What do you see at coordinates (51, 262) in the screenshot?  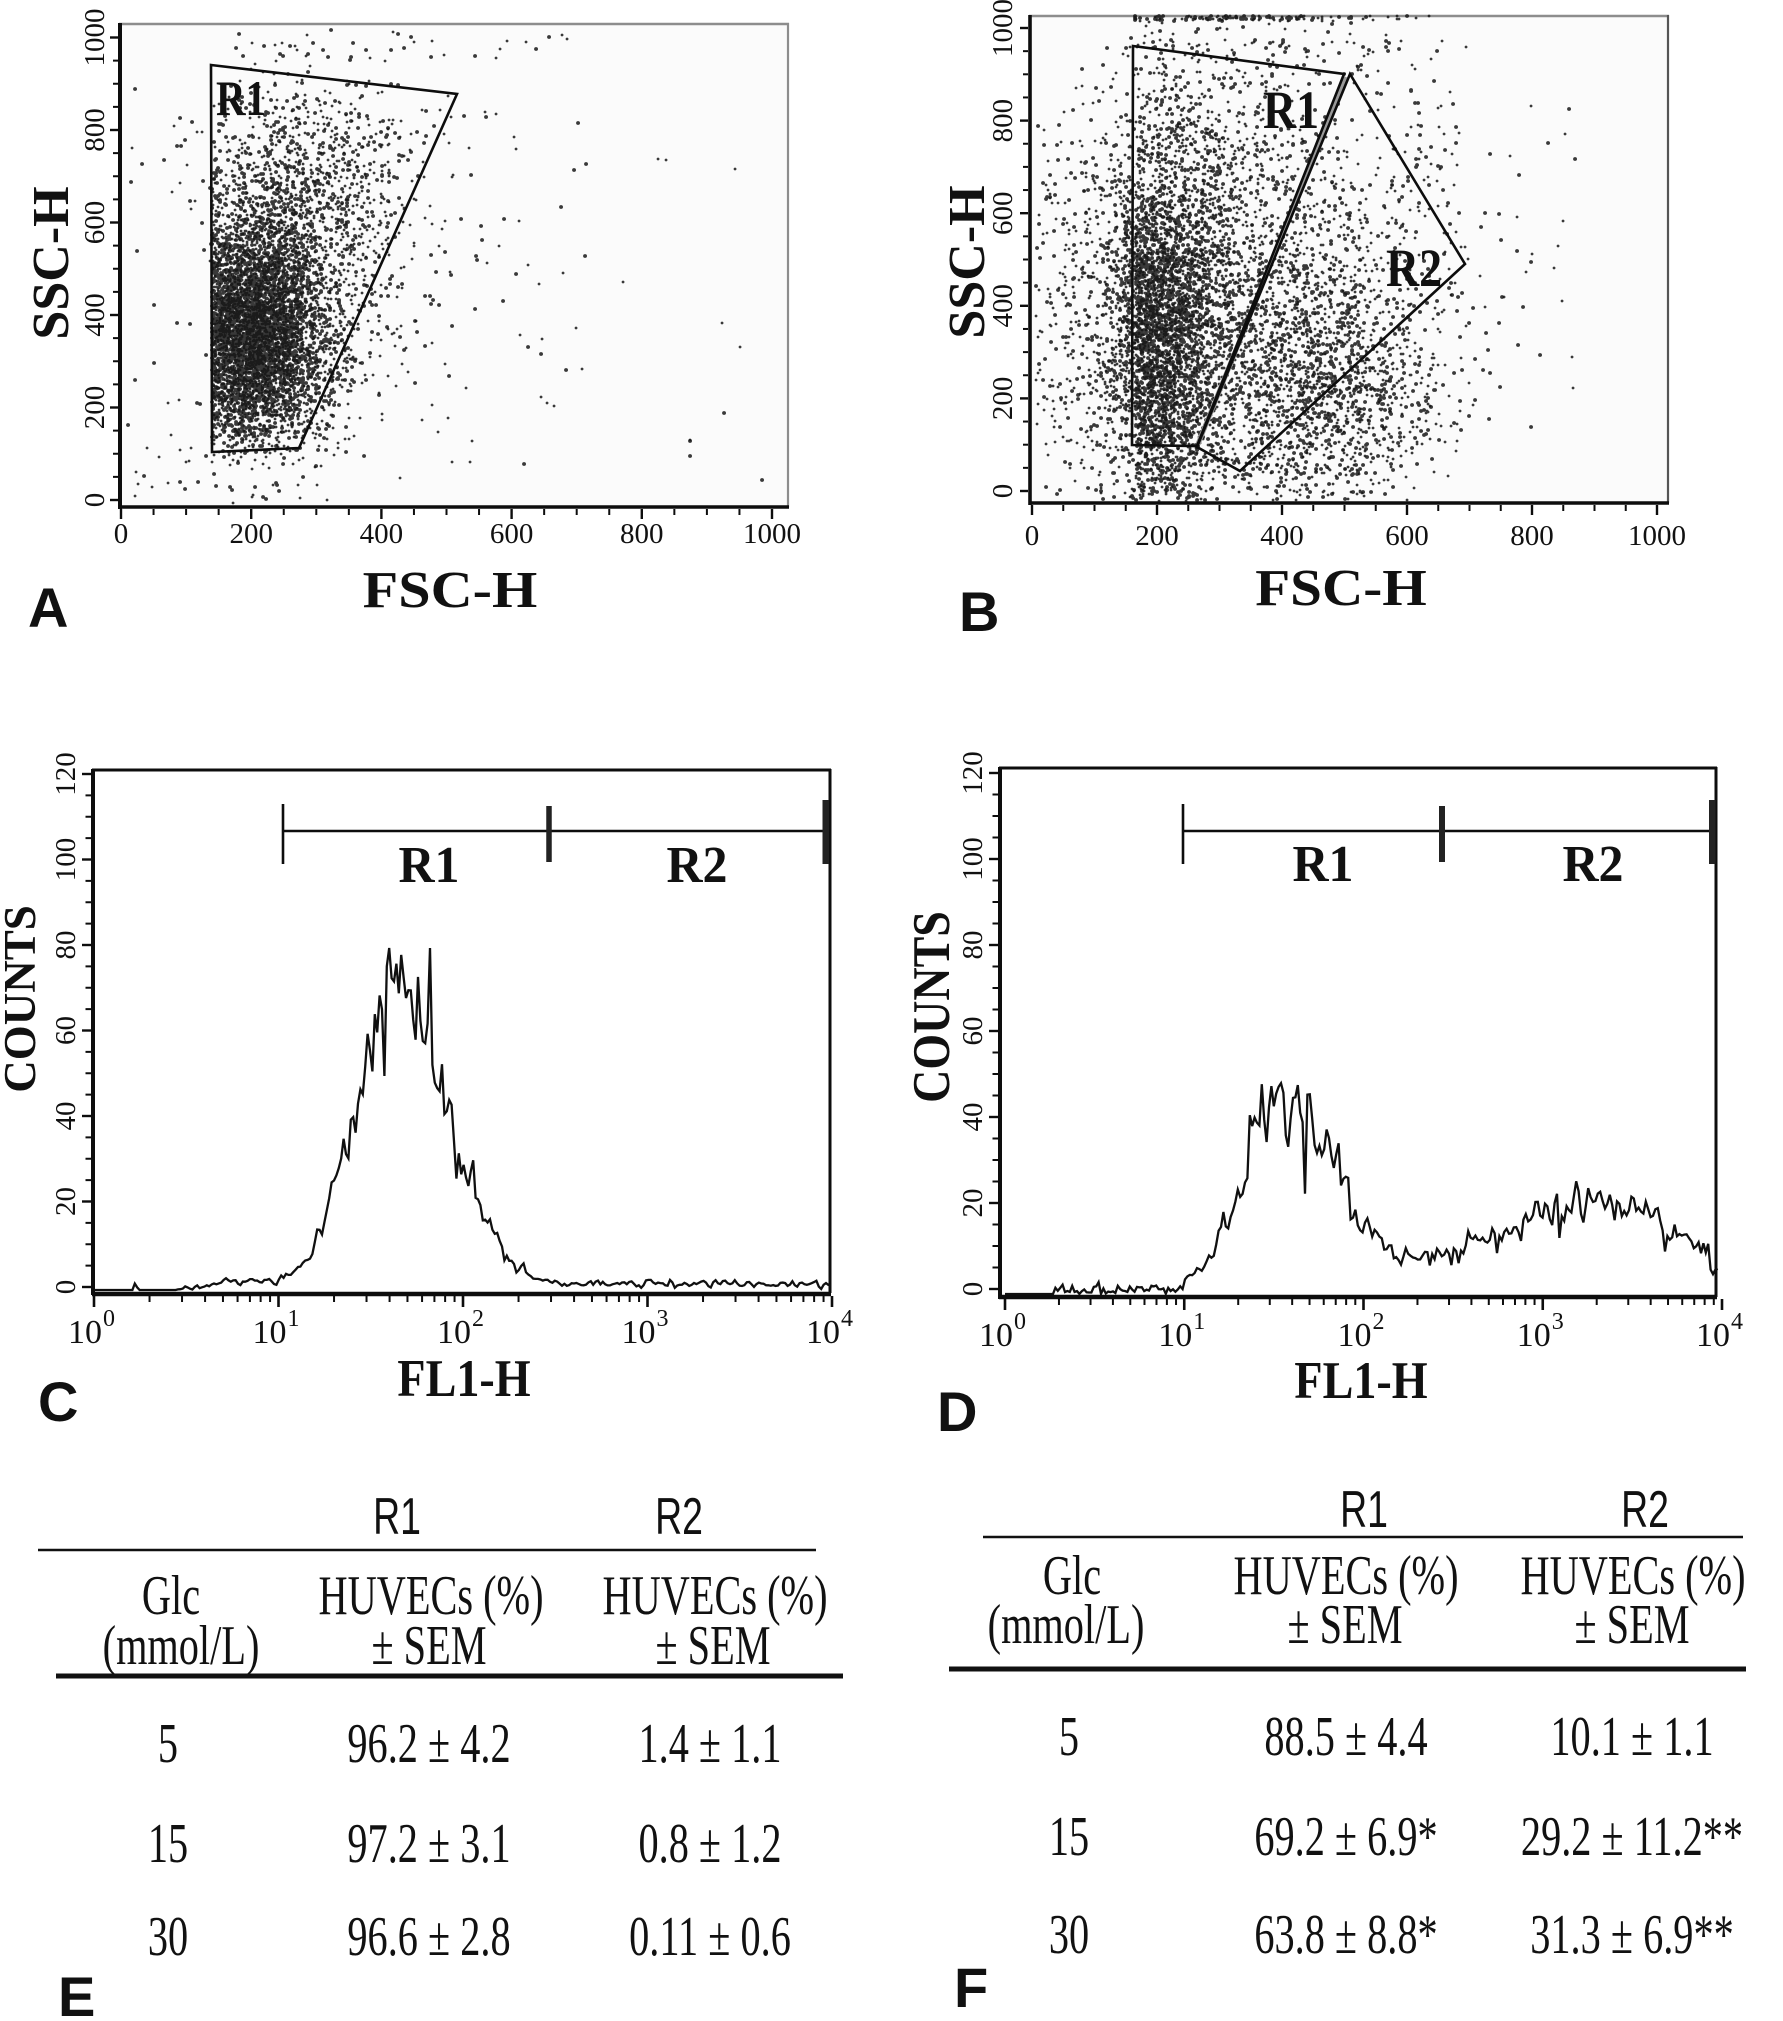 I see `svg-text: SSC-H` at bounding box center [51, 262].